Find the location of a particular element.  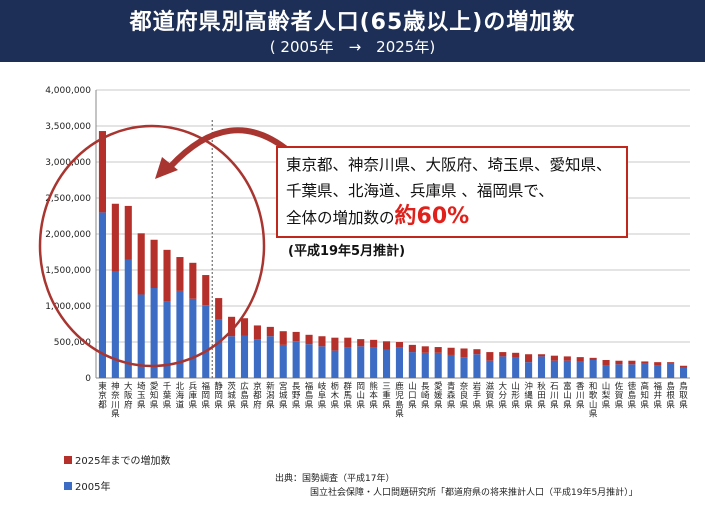

x-tick-label: 宮城県 is located at coordinates (283, 395).